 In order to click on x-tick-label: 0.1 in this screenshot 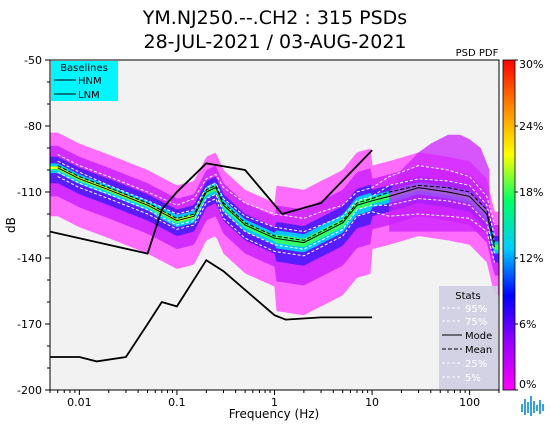, I will do `click(177, 402)`.